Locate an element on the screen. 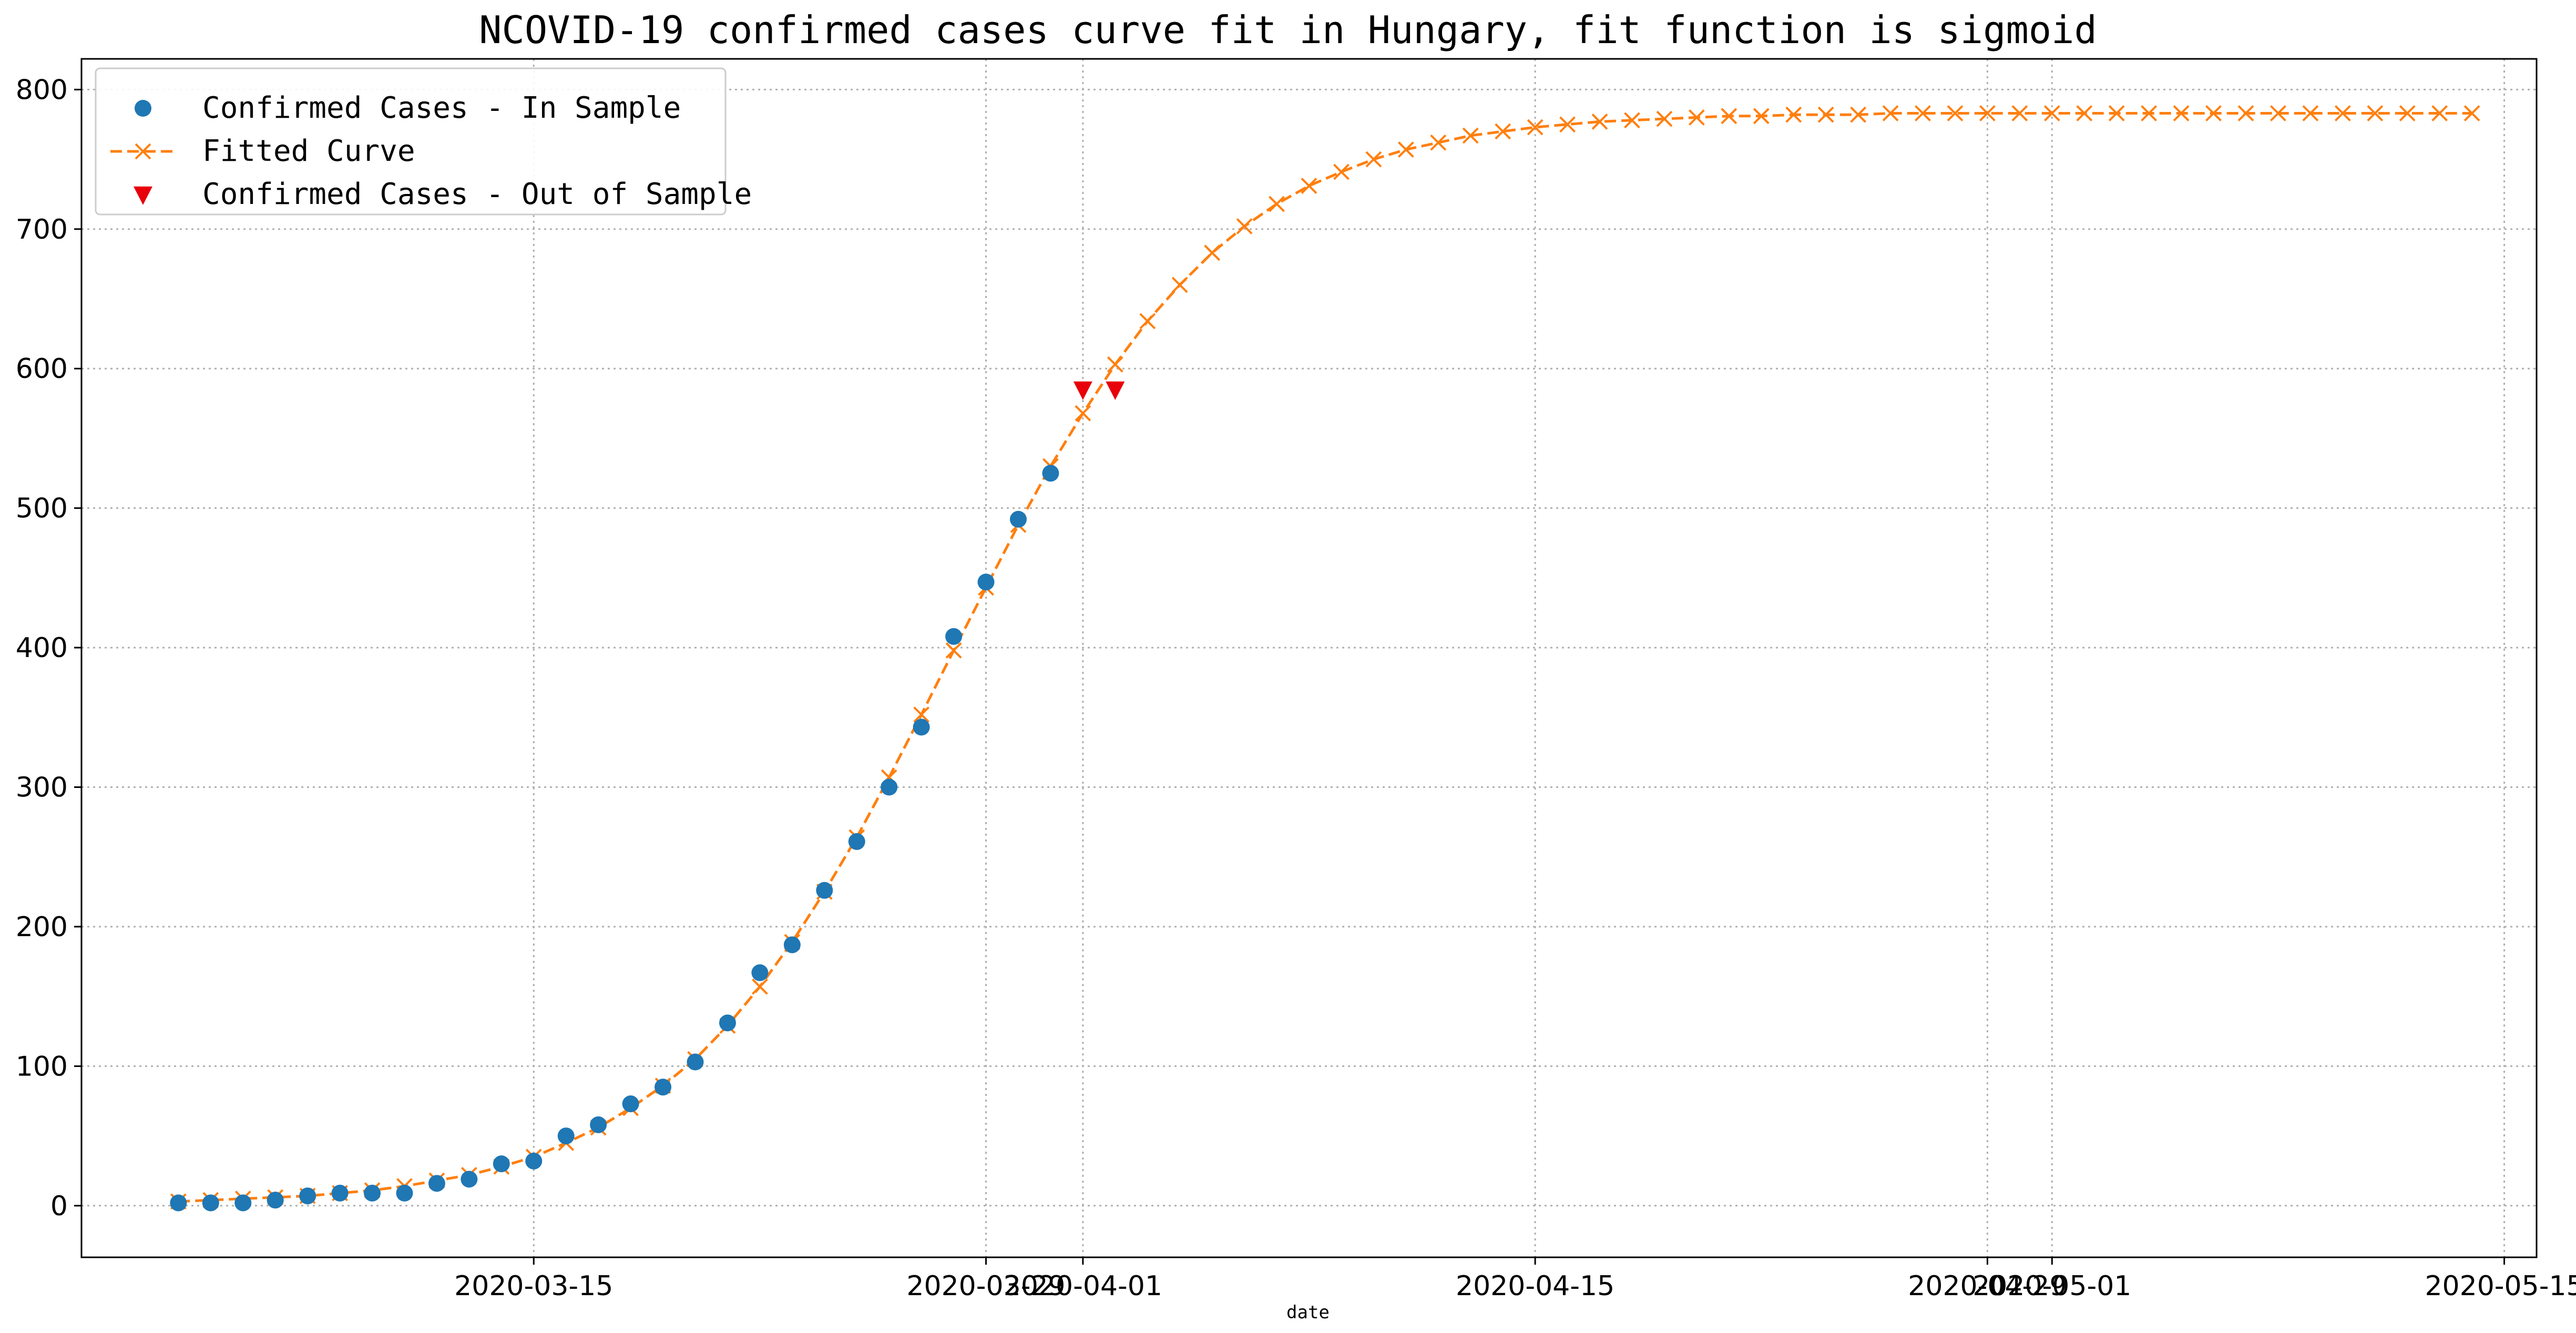 This screenshot has width=2576, height=1333. legend-entry: Fitted Curve is located at coordinates (262, 151).